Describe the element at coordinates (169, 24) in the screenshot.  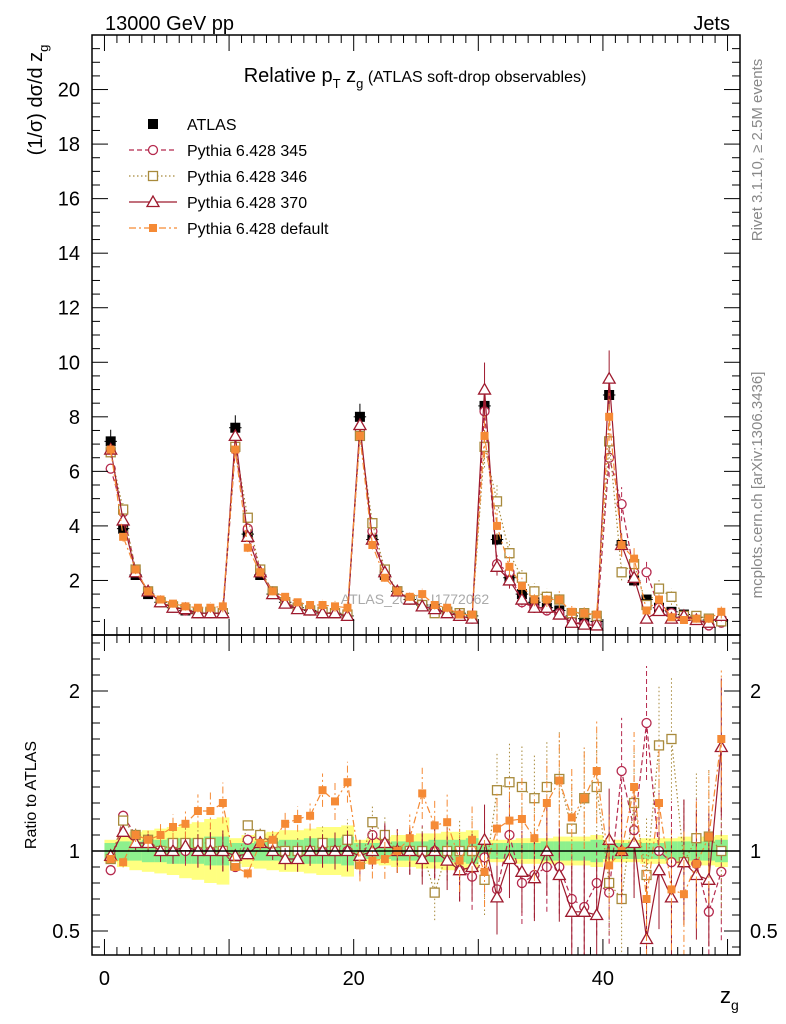
I see `energy-label: 13000 GeV pp` at that location.